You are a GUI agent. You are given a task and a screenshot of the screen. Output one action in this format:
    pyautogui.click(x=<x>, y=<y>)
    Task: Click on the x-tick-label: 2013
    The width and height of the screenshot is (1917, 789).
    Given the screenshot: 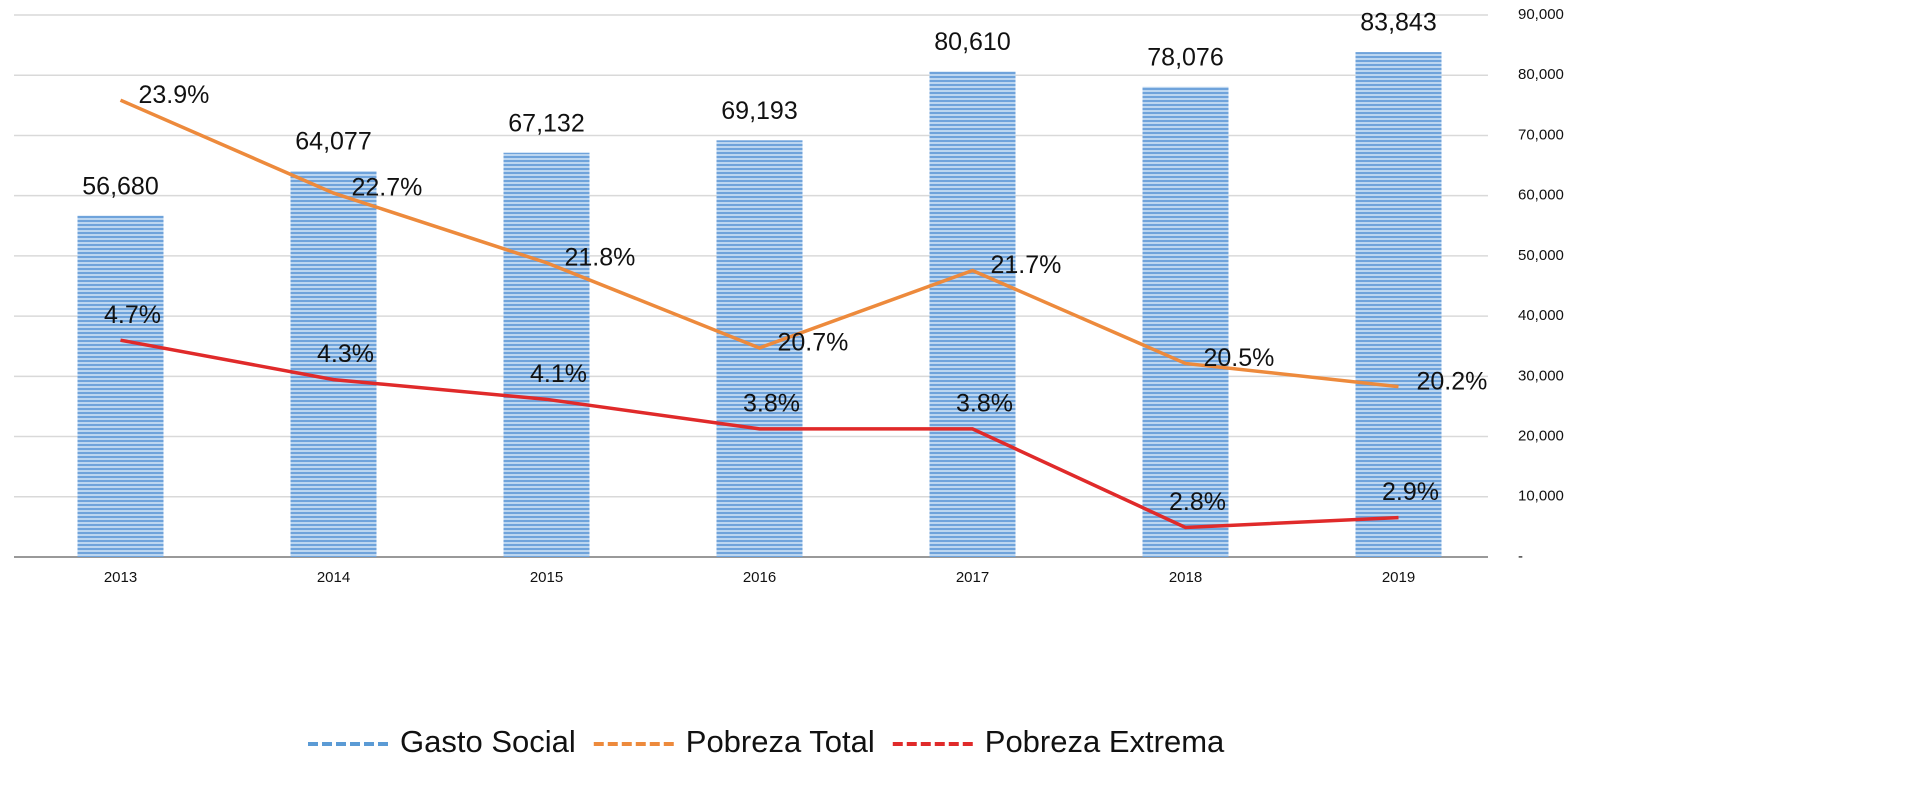 What is the action you would take?
    pyautogui.click(x=120, y=577)
    